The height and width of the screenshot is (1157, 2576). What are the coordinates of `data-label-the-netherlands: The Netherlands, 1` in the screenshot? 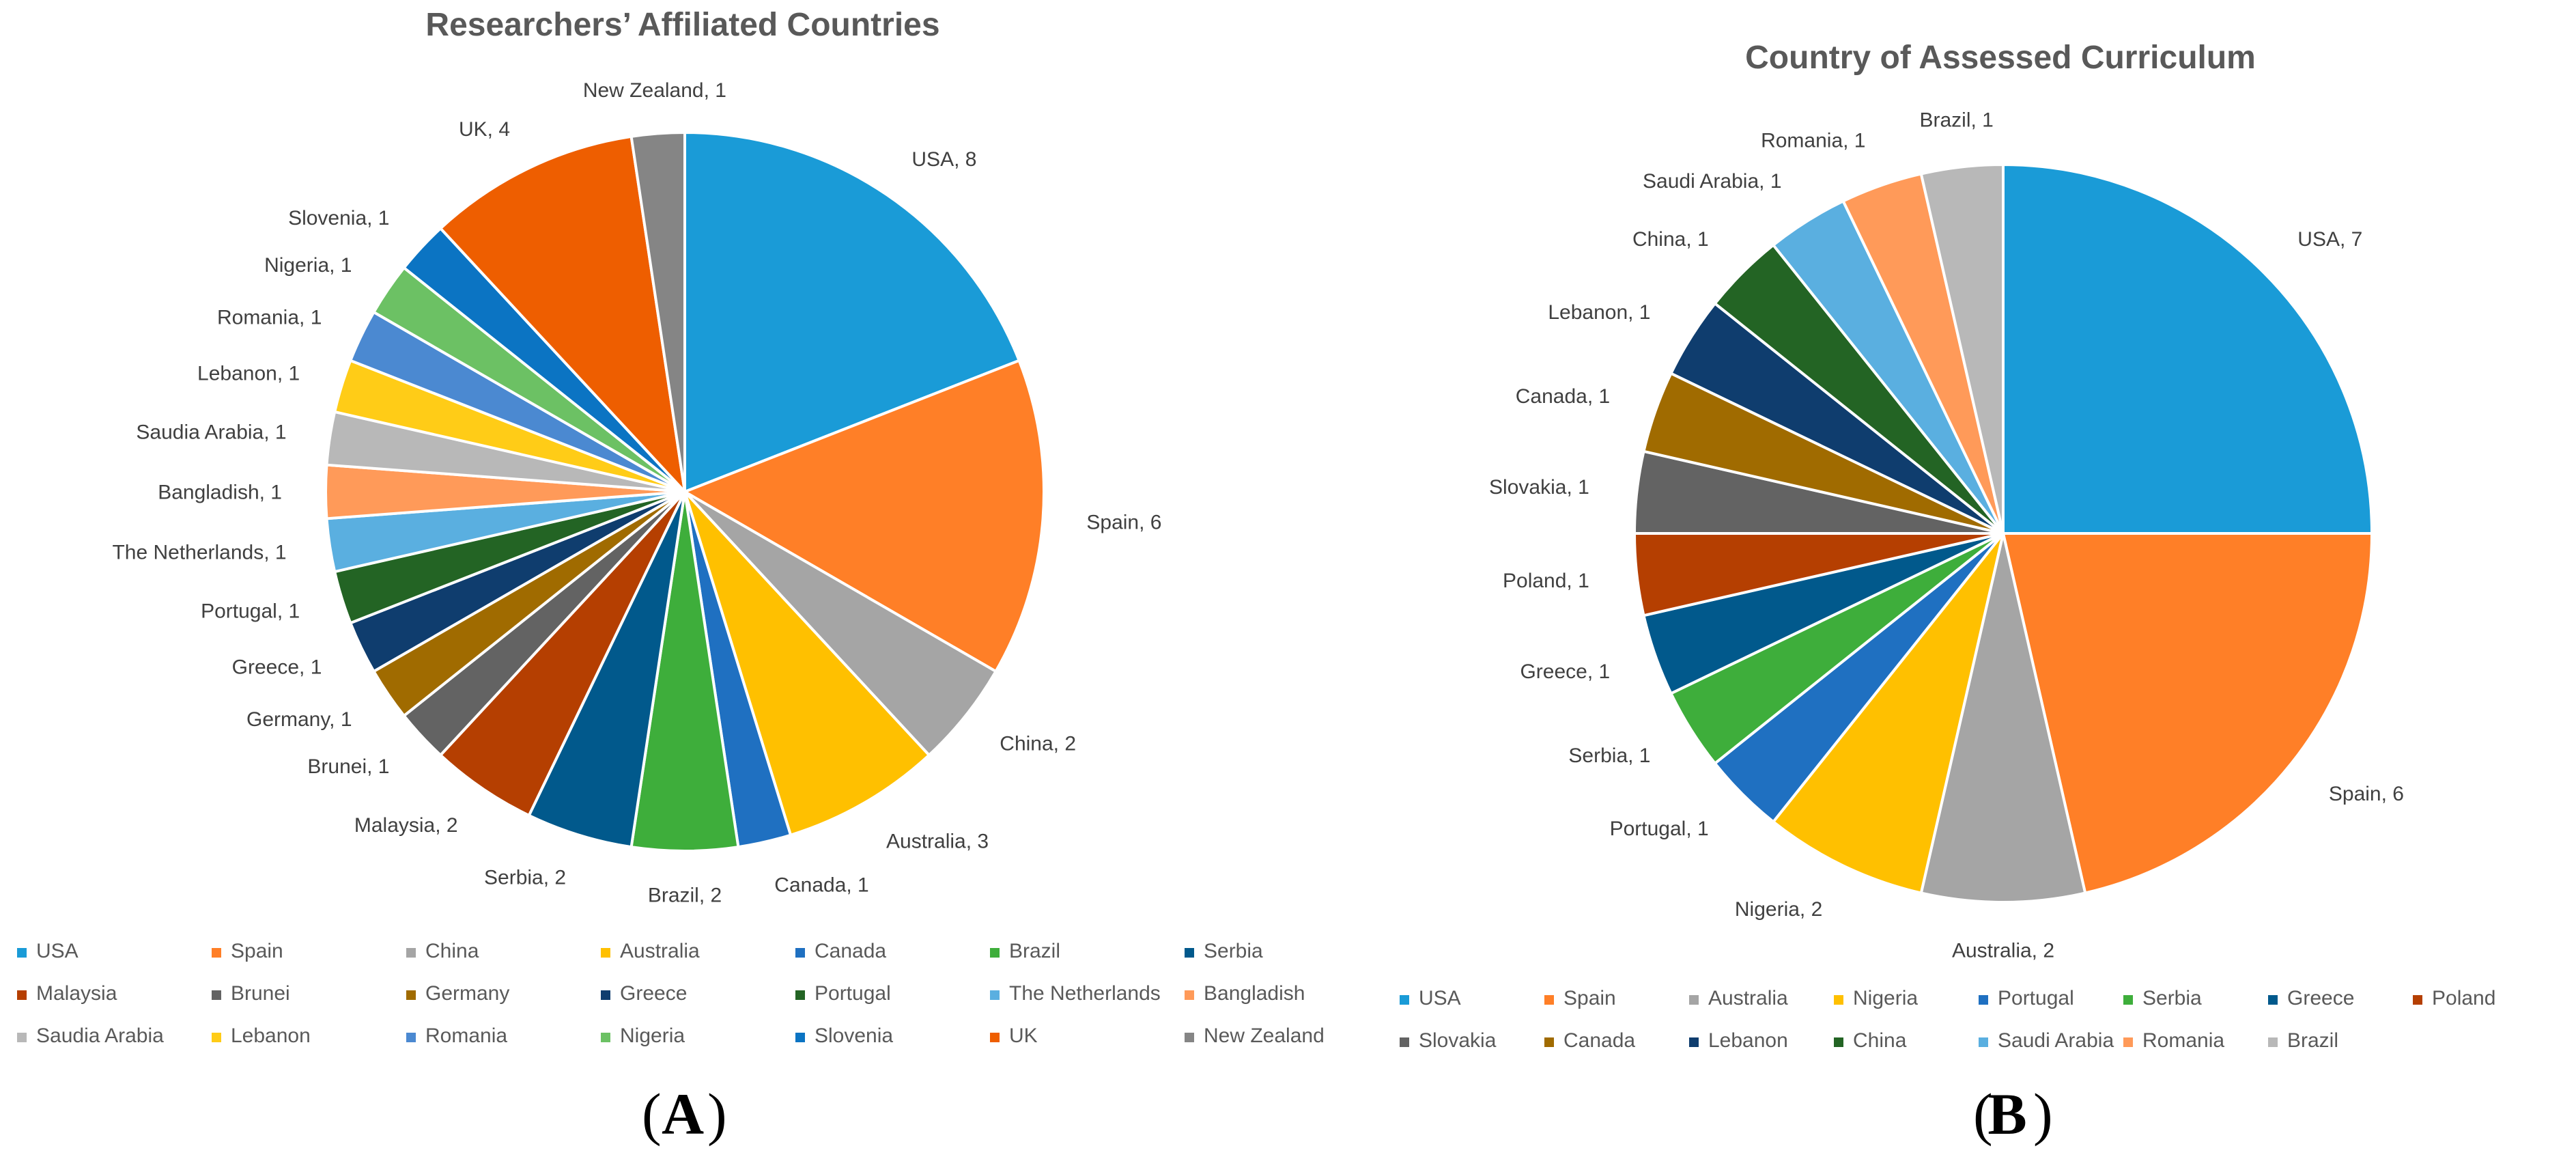 It's located at (199, 552).